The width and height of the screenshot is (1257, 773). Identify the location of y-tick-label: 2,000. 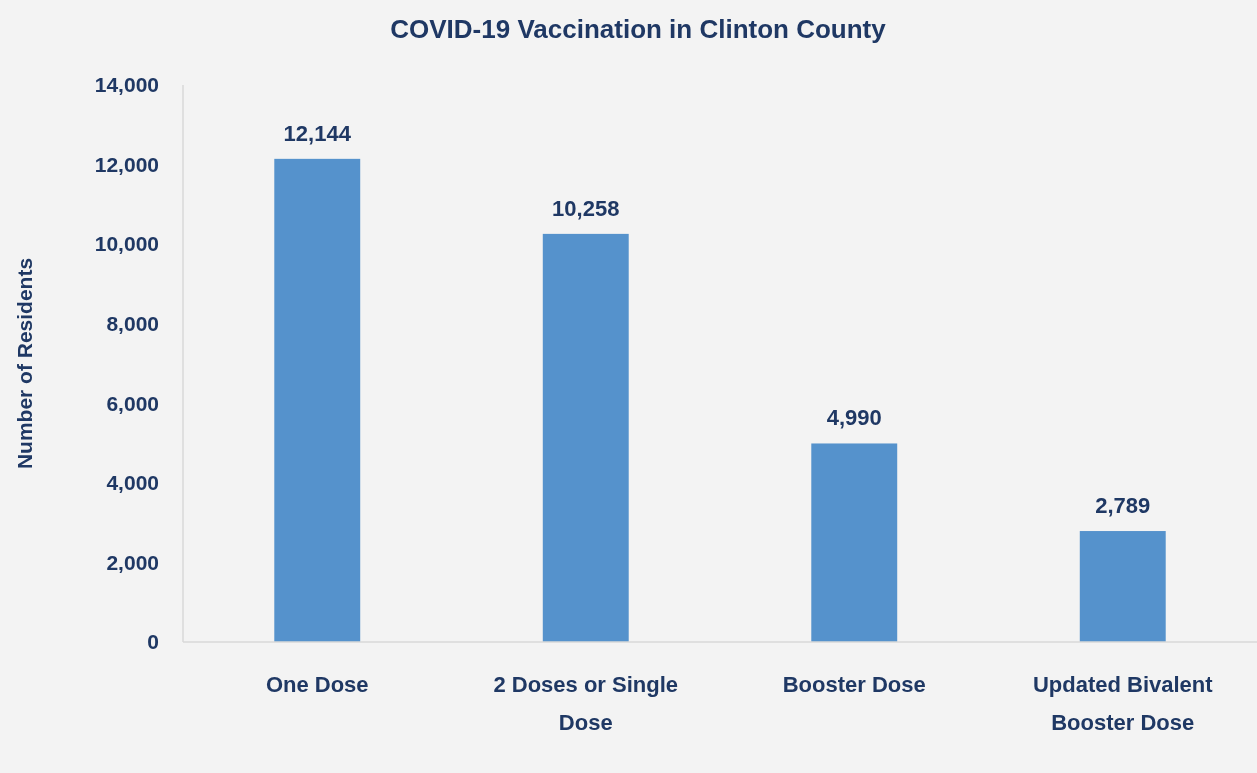
(132, 562).